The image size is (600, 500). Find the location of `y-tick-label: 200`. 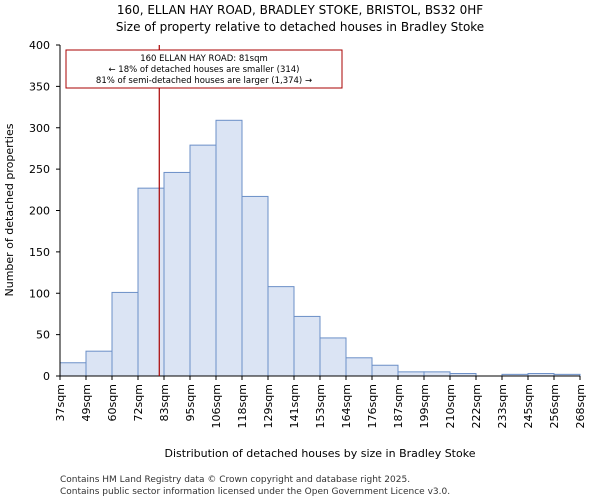

y-tick-label: 200 is located at coordinates (39, 211).